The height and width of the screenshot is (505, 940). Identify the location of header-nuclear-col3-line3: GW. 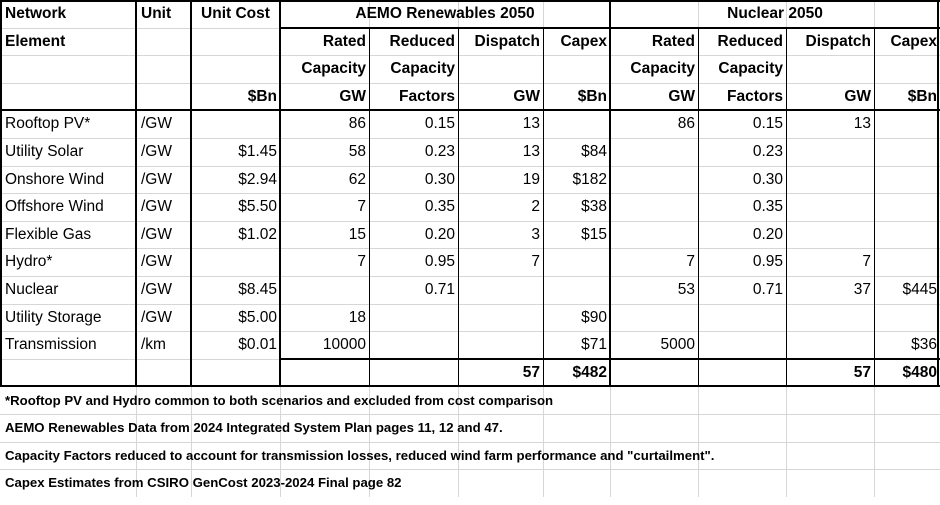
(857, 96).